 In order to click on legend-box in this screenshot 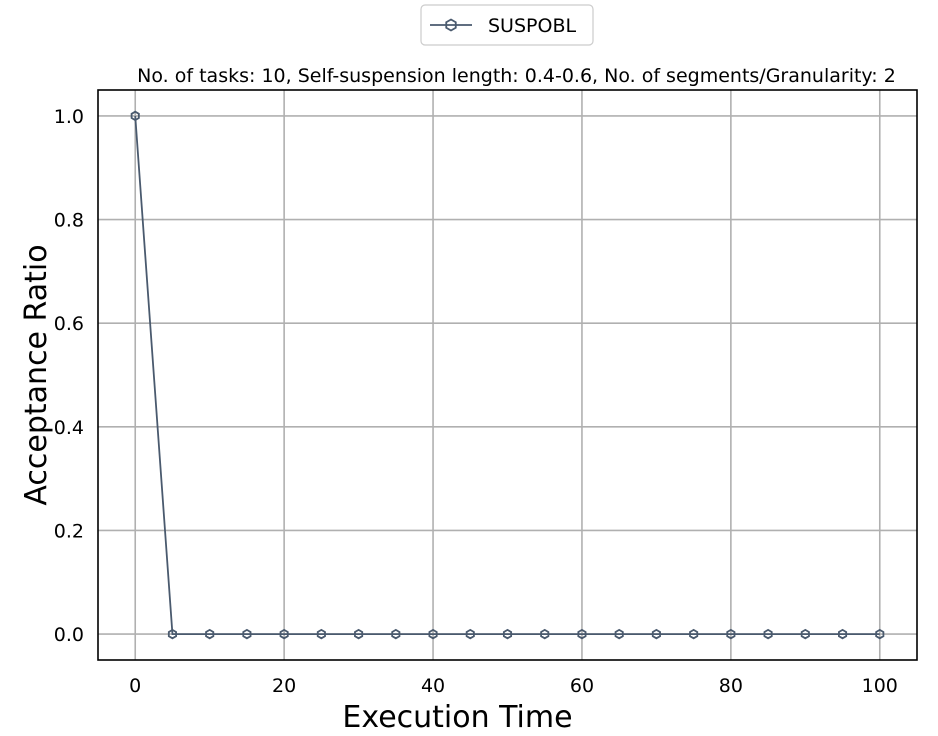, I will do `click(507, 25)`.